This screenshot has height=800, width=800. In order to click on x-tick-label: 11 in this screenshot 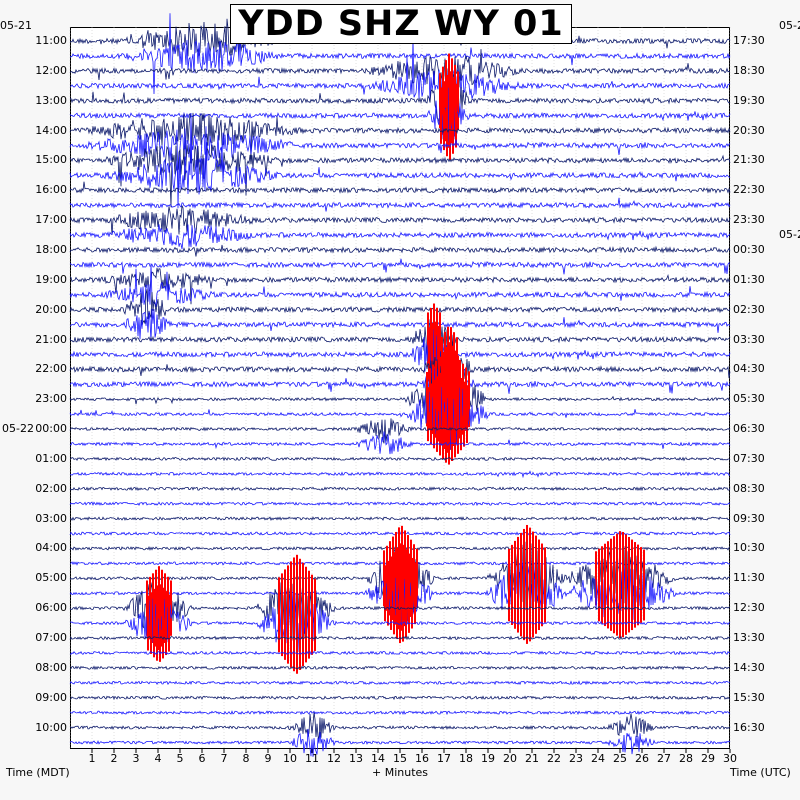, I will do `click(312, 758)`.